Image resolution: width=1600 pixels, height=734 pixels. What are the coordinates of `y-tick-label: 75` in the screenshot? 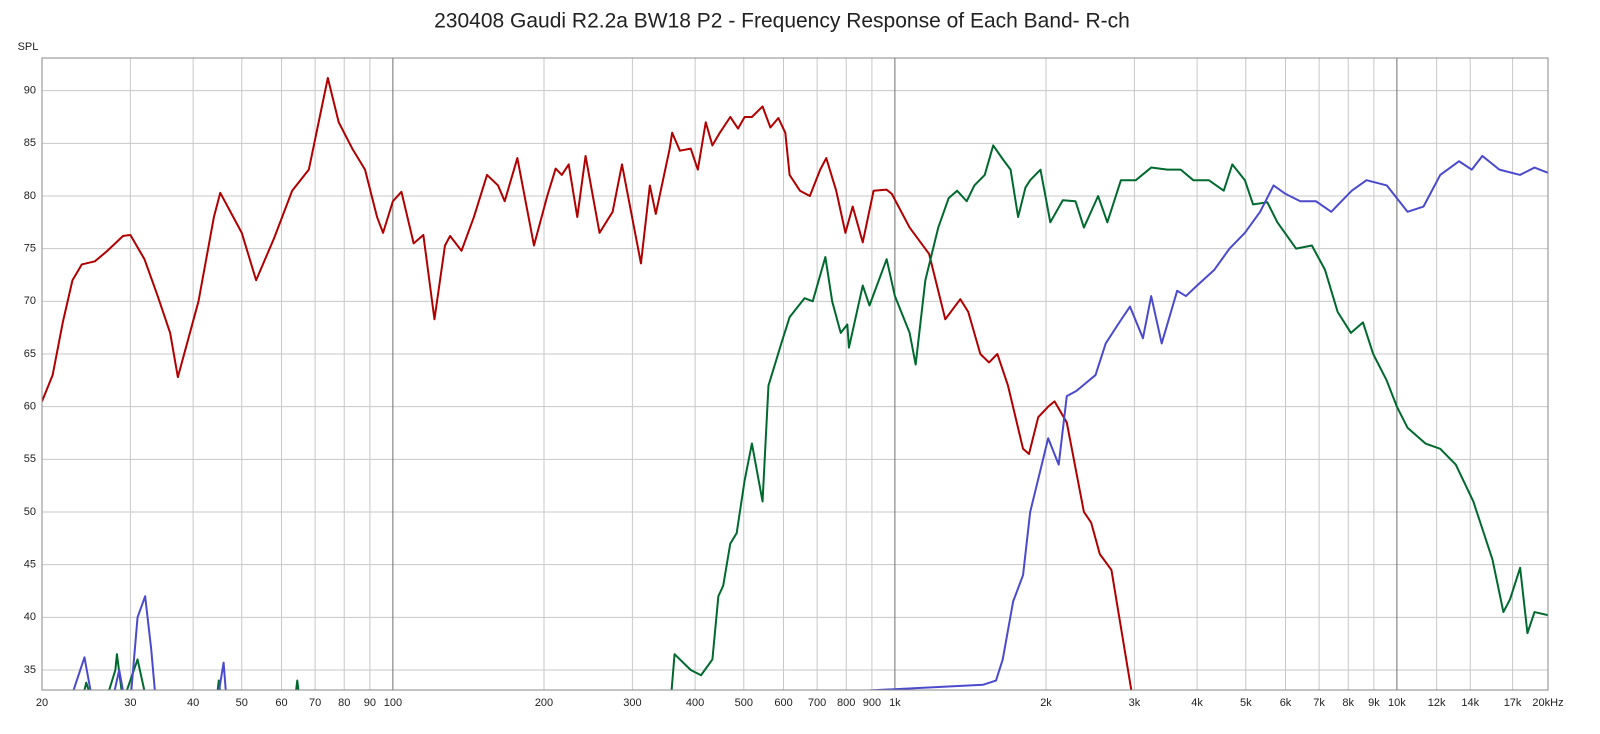 It's located at (30, 249).